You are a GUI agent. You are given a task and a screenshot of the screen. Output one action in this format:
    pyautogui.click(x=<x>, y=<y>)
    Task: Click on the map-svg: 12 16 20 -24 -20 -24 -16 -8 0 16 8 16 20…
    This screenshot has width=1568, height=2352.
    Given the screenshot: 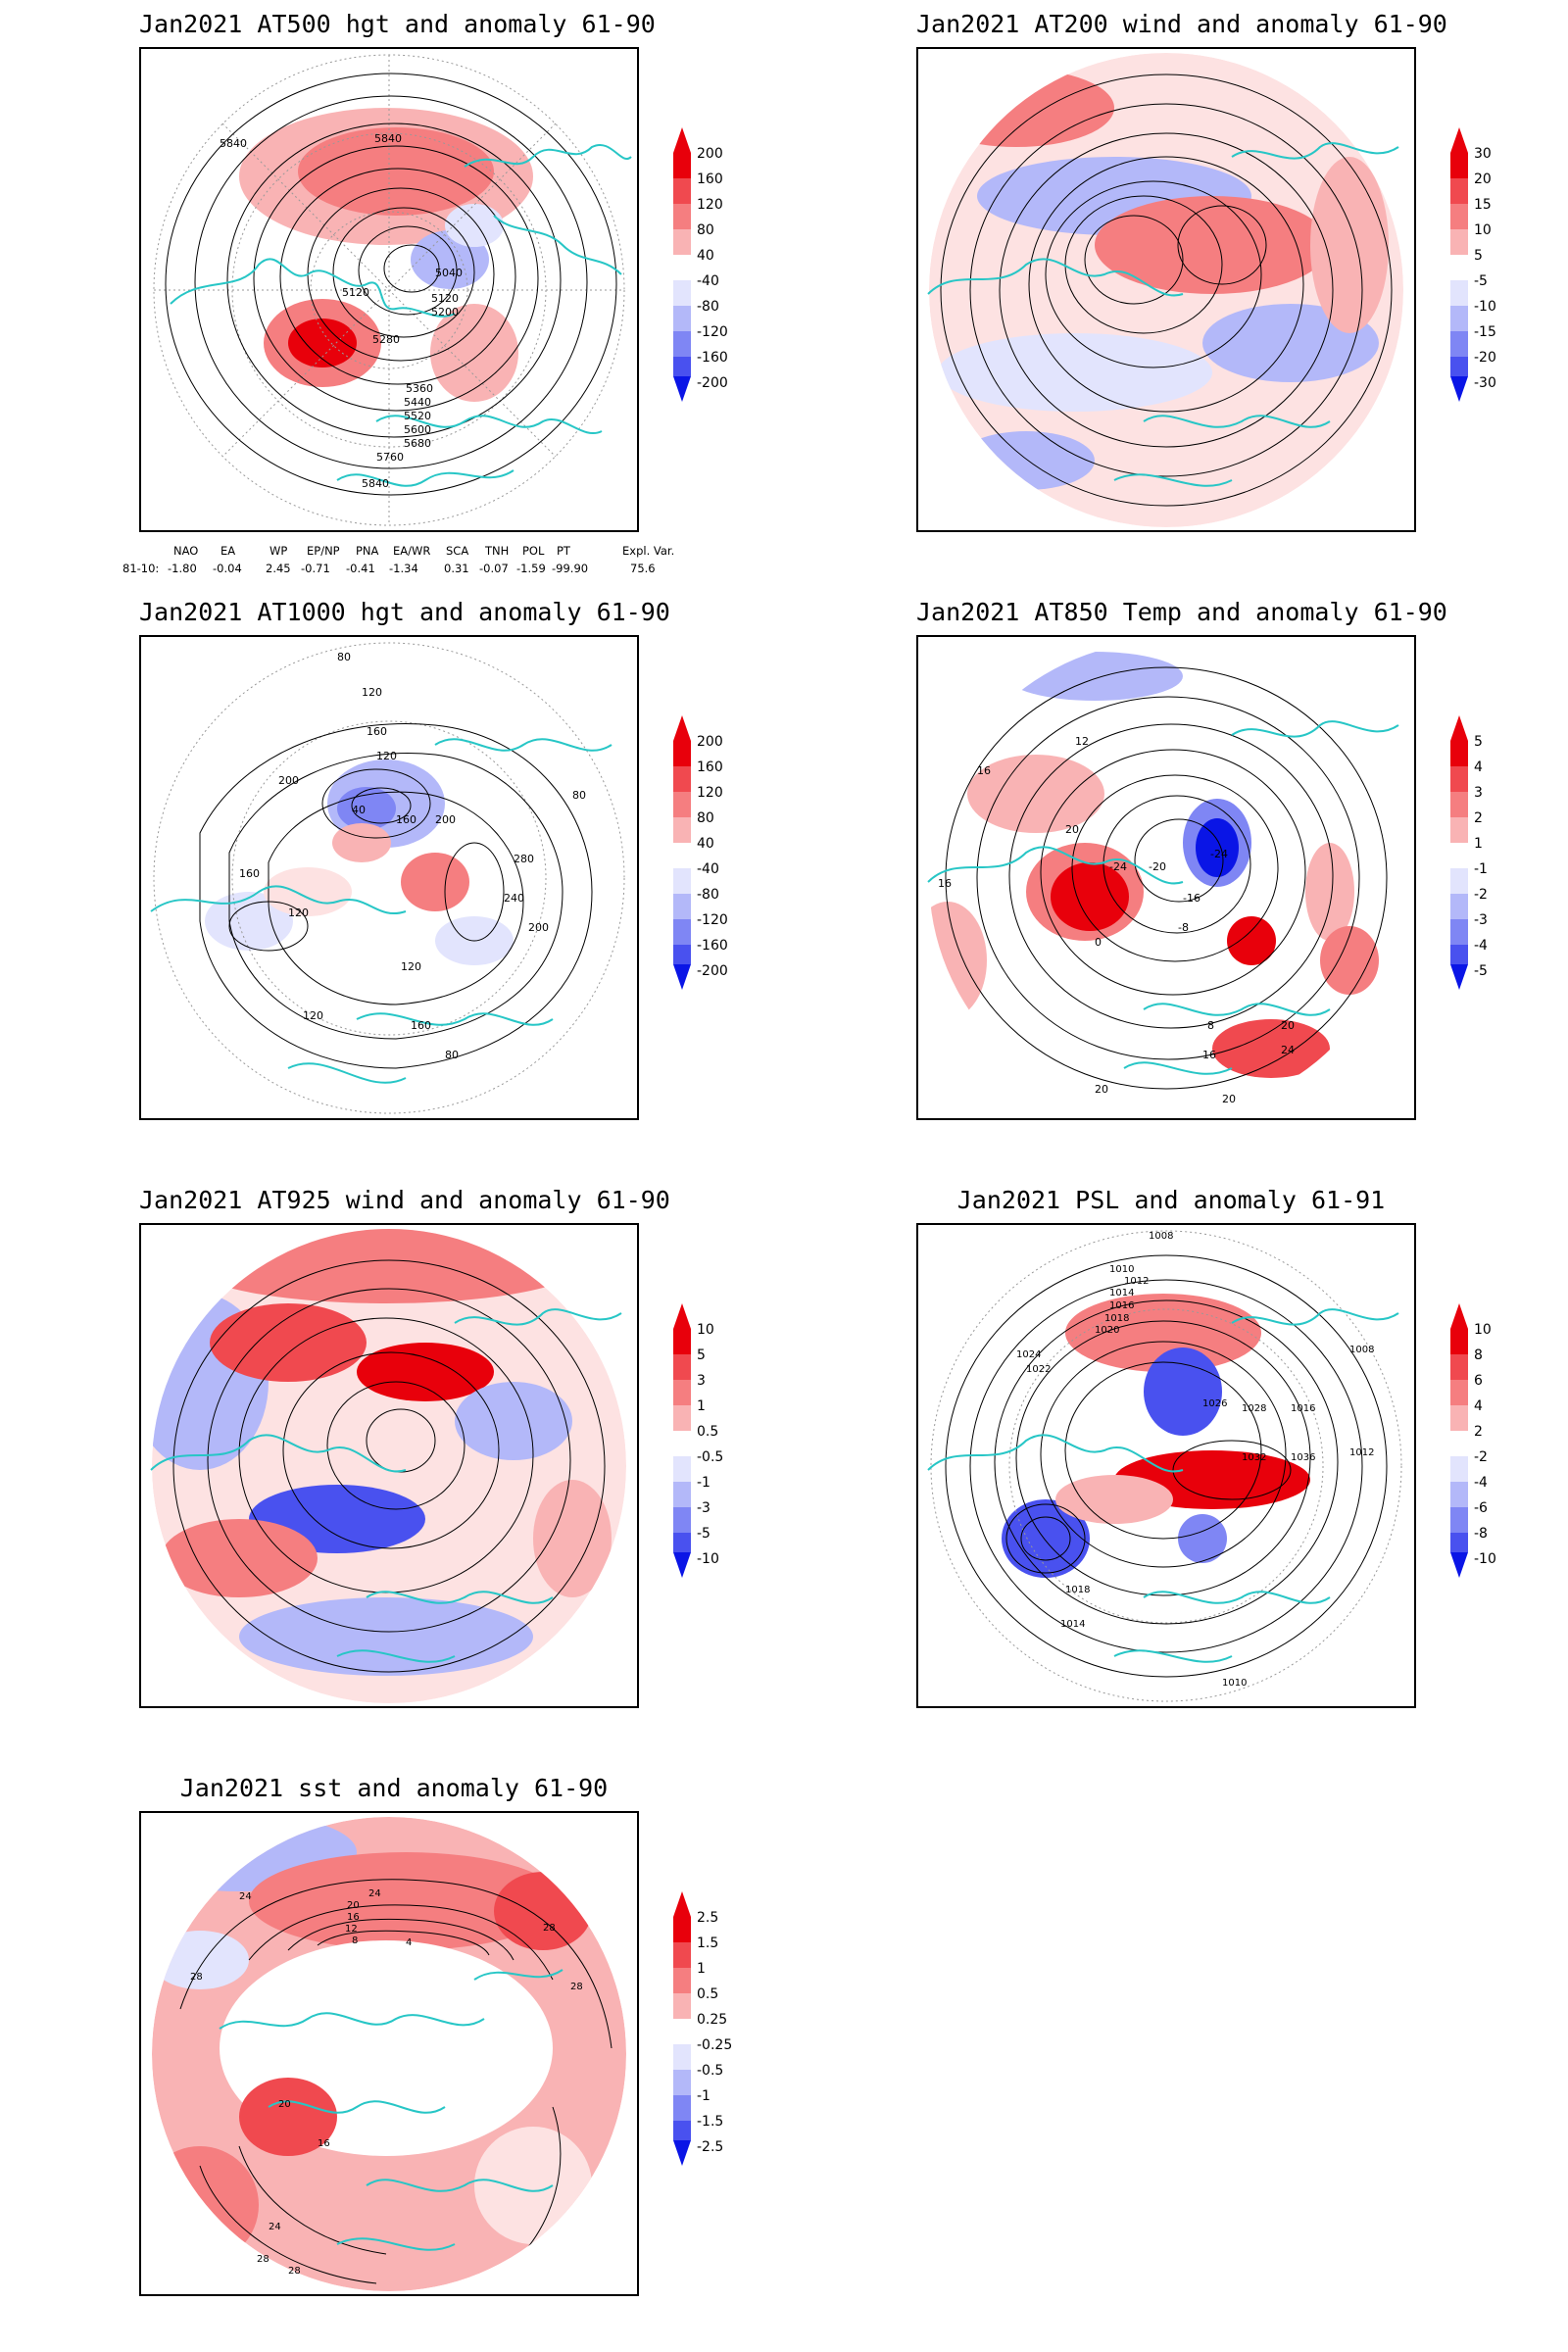 What is the action you would take?
    pyautogui.click(x=1163, y=878)
    